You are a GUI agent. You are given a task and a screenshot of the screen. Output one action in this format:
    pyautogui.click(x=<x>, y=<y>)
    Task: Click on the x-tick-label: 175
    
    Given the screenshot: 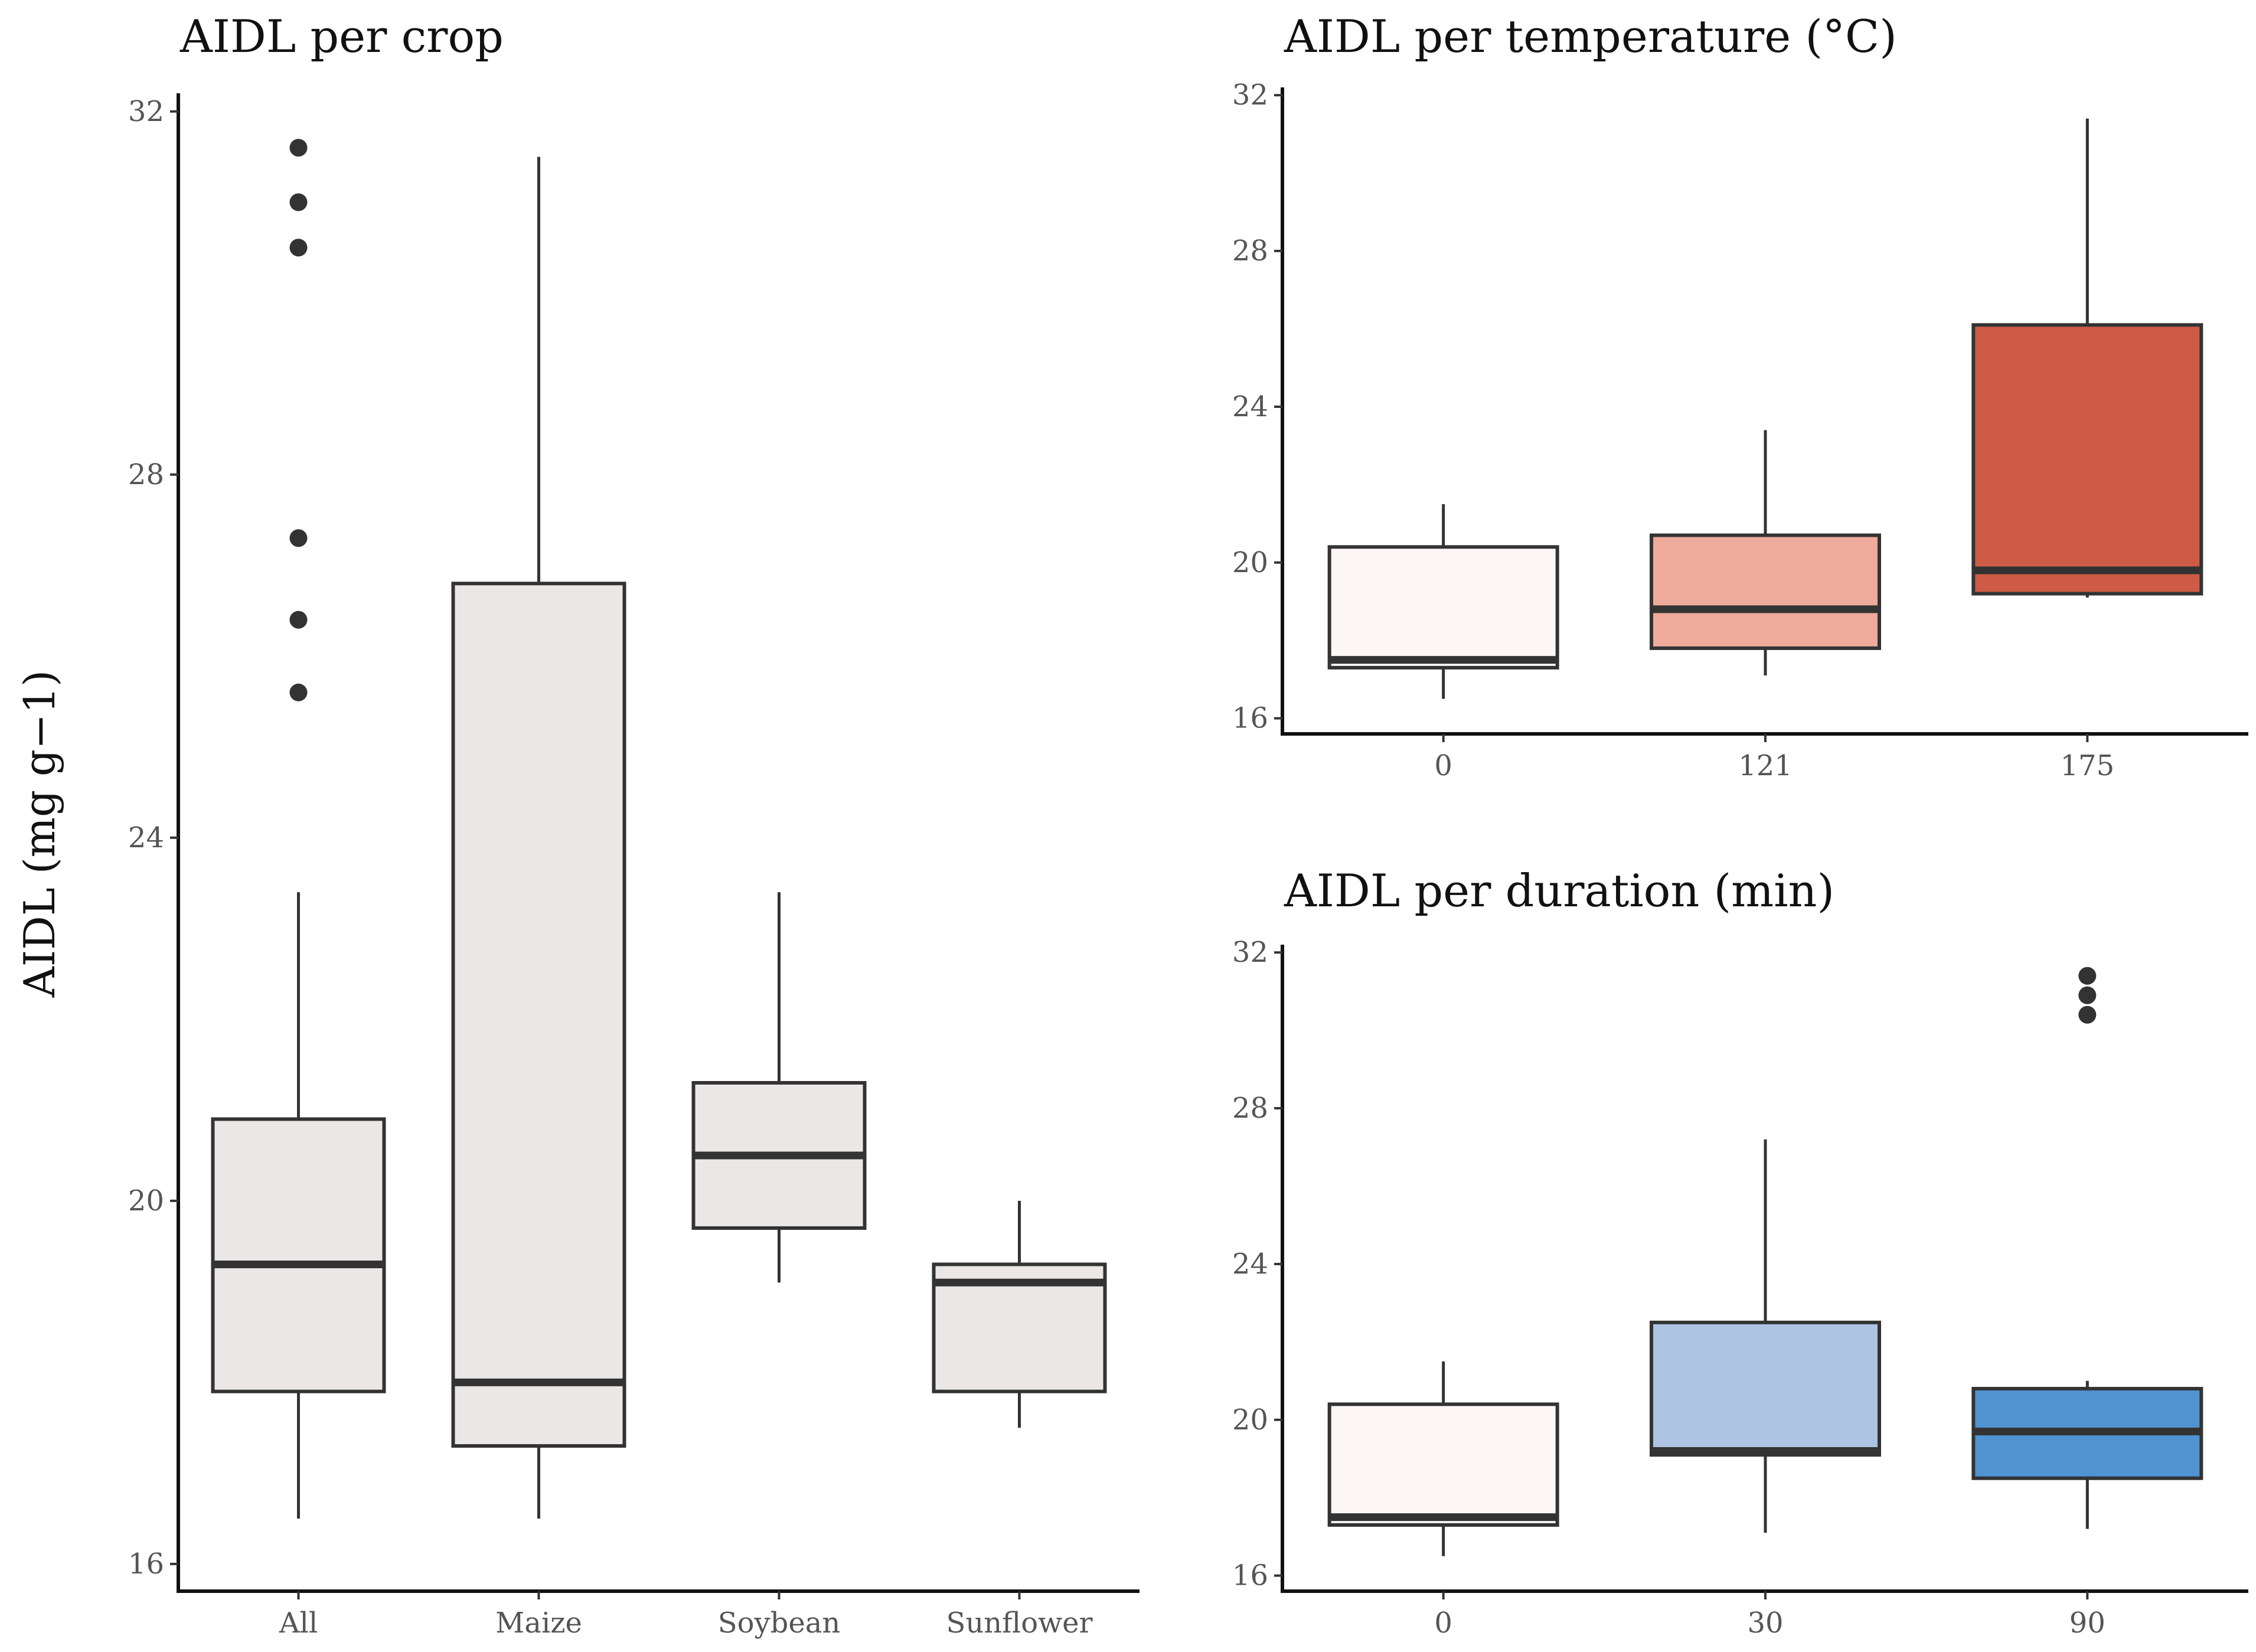 What is the action you would take?
    pyautogui.click(x=2088, y=766)
    